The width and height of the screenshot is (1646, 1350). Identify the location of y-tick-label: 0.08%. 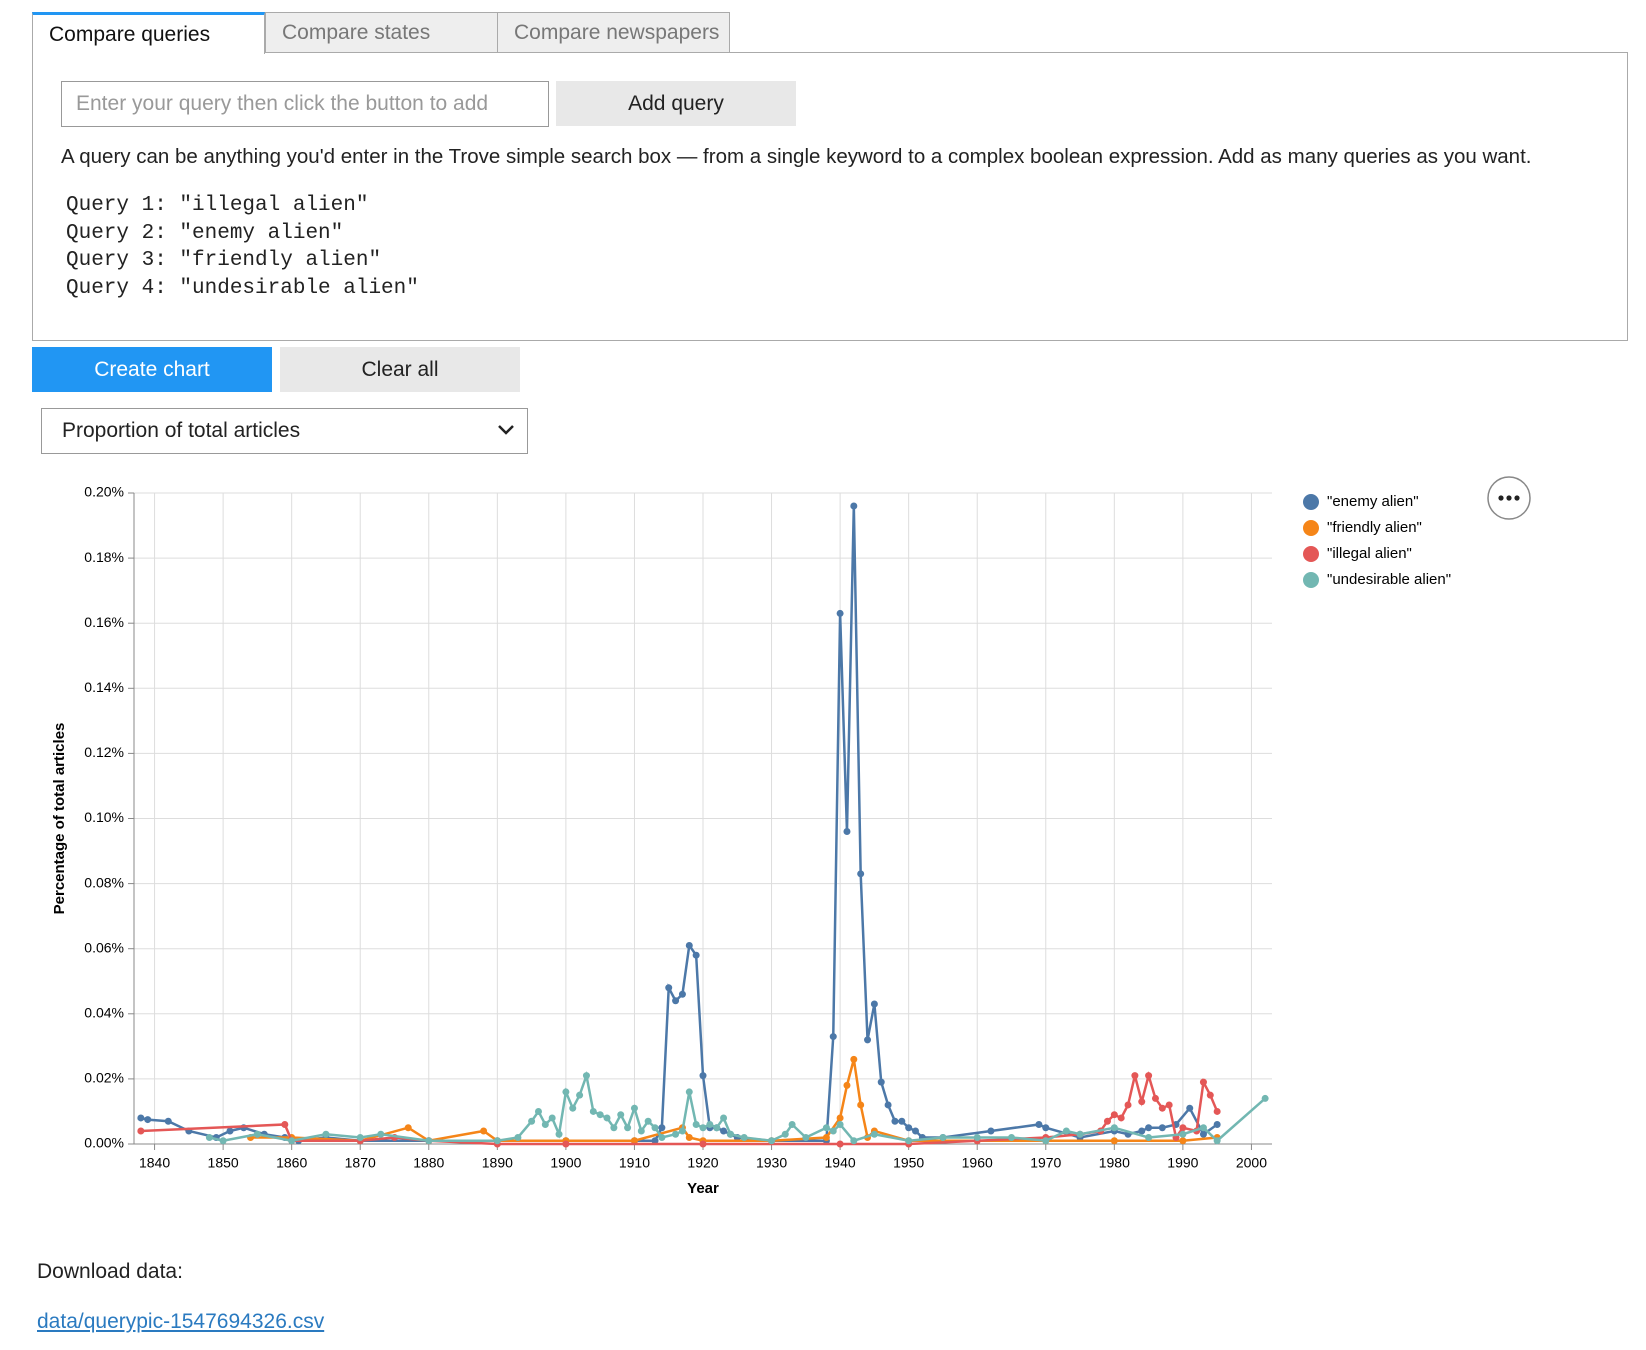
(104, 882).